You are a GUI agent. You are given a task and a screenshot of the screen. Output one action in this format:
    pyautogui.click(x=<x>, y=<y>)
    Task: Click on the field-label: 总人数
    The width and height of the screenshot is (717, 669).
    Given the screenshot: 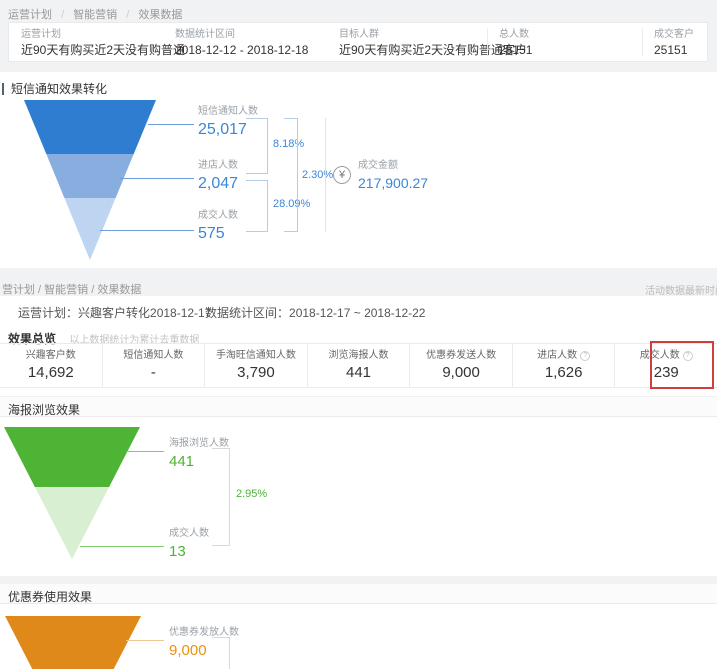 What is the action you would take?
    pyautogui.click(x=514, y=34)
    